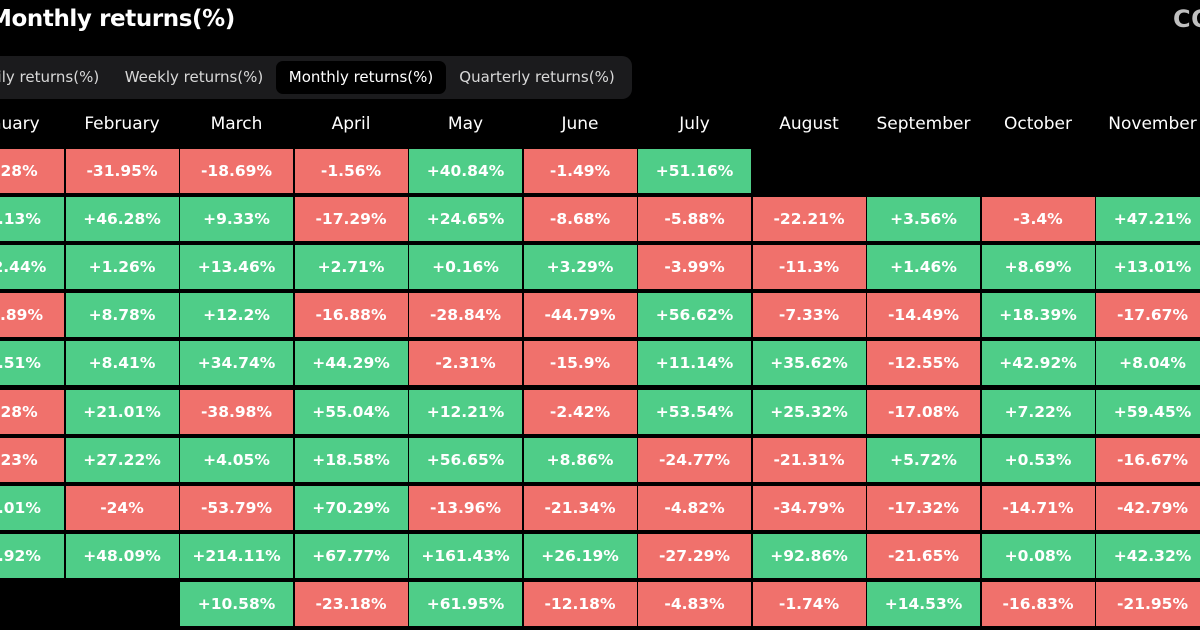 The width and height of the screenshot is (1200, 630). I want to click on return-cell: -42.79%, so click(1148, 507).